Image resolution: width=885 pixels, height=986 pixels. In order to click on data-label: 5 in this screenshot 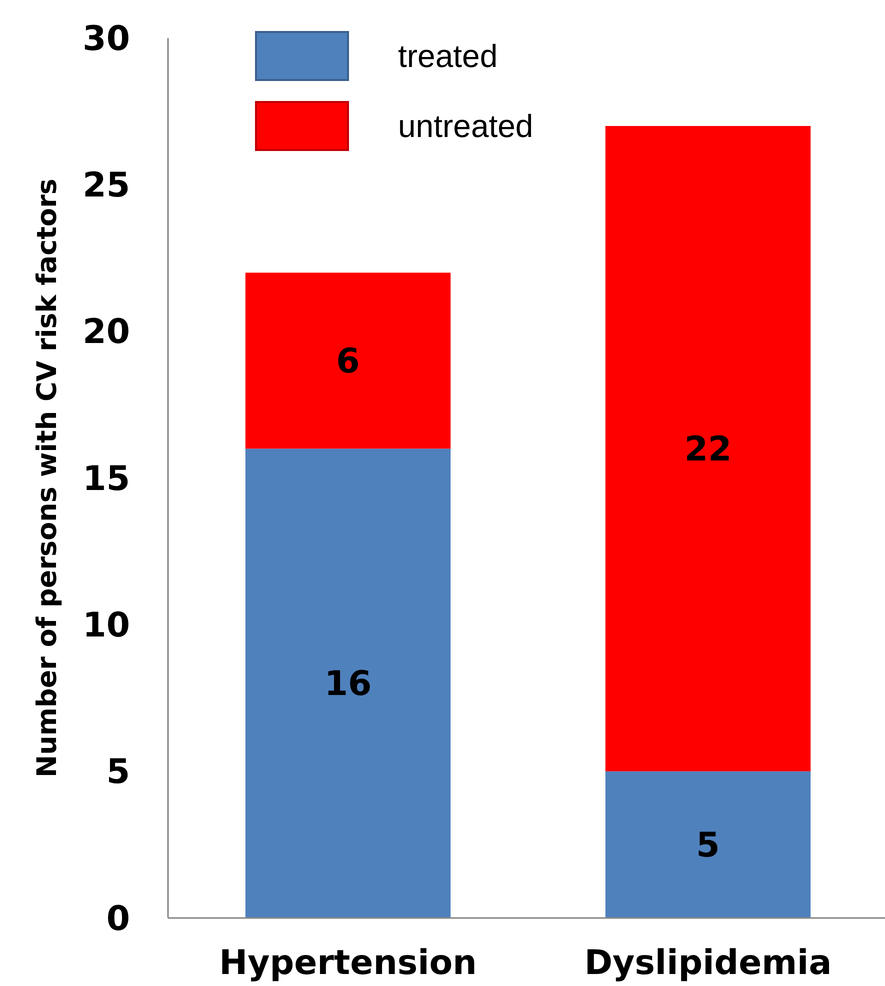, I will do `click(708, 846)`.